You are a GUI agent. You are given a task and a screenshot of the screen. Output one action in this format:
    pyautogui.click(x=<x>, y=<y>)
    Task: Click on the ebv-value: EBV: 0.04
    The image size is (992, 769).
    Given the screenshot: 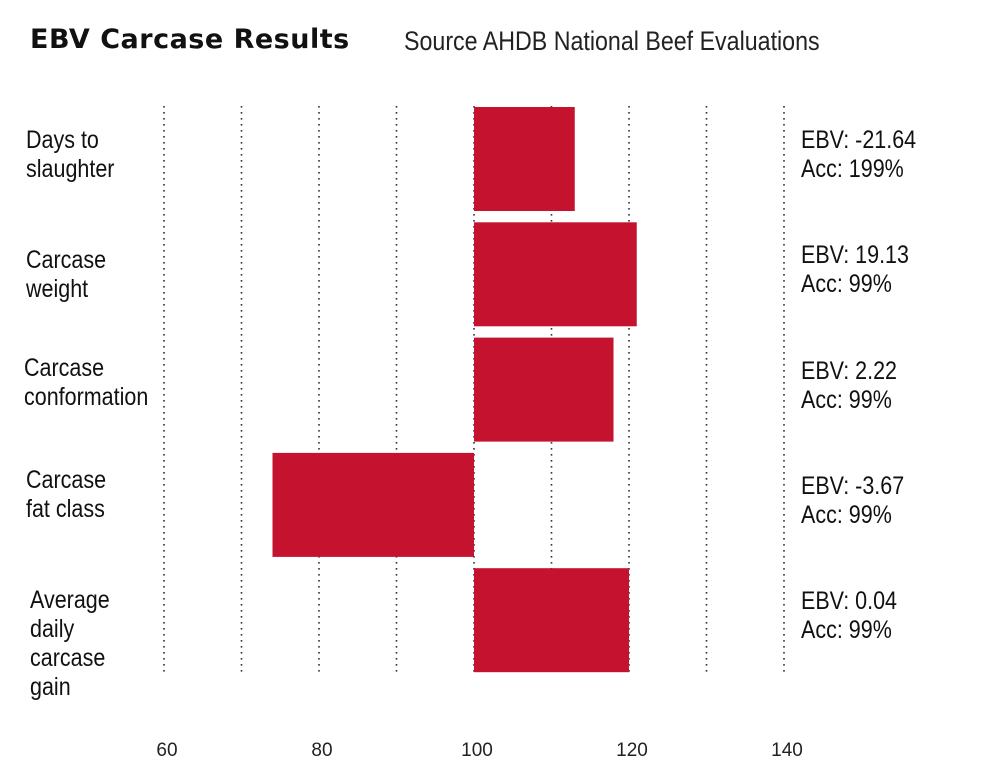 What is the action you would take?
    pyautogui.click(x=849, y=601)
    